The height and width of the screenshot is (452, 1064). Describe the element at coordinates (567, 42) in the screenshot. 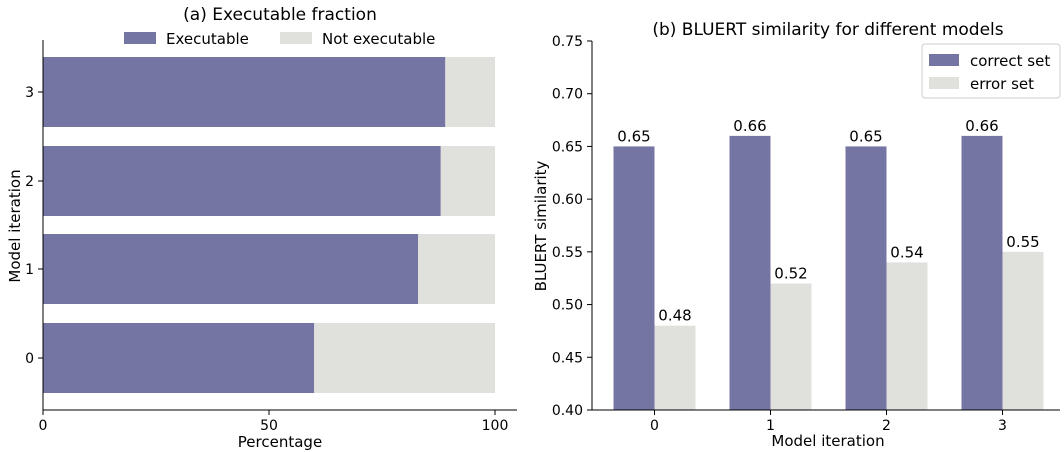

I see `y-tick-label: 0.75` at that location.